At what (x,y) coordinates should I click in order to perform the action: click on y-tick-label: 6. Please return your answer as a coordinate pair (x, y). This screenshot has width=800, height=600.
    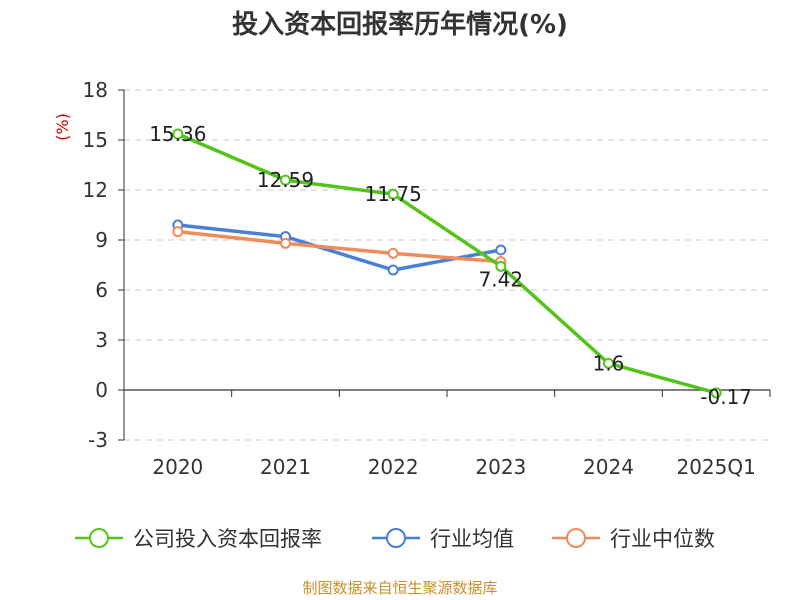
    Looking at the image, I should click on (101, 290).